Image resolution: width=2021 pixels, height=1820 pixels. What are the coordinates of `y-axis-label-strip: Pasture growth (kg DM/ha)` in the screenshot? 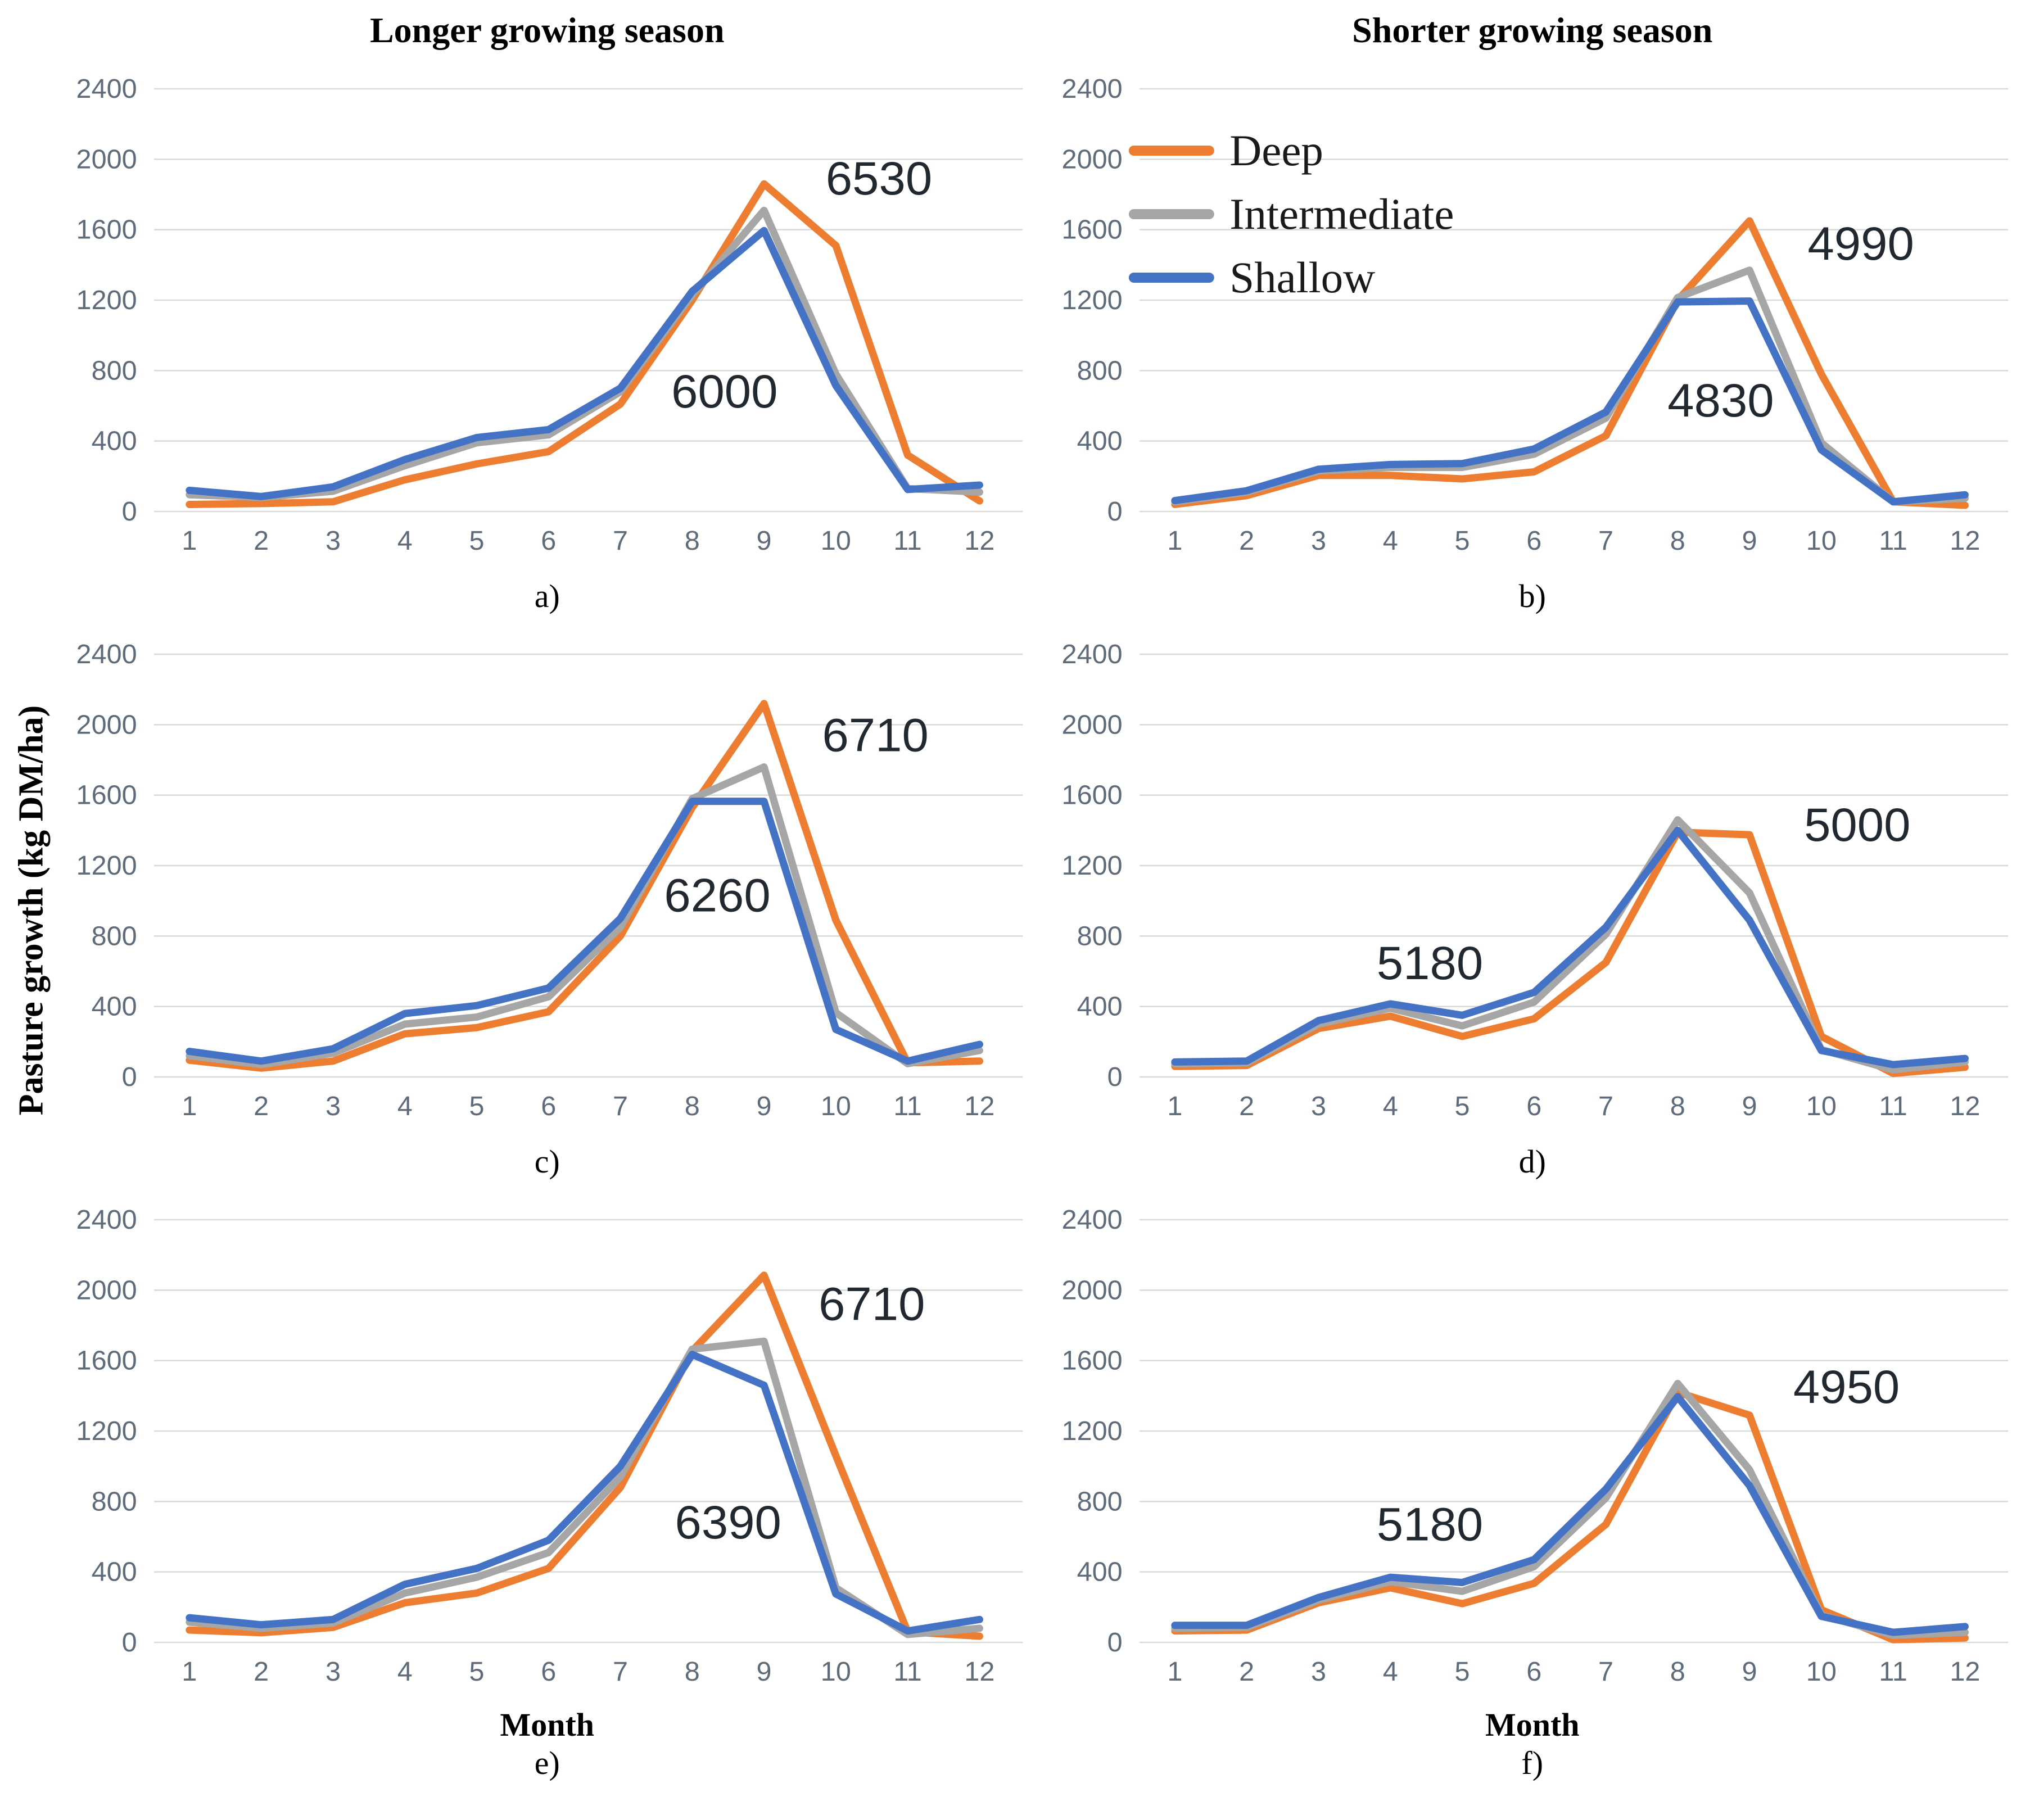 It's located at (31, 910).